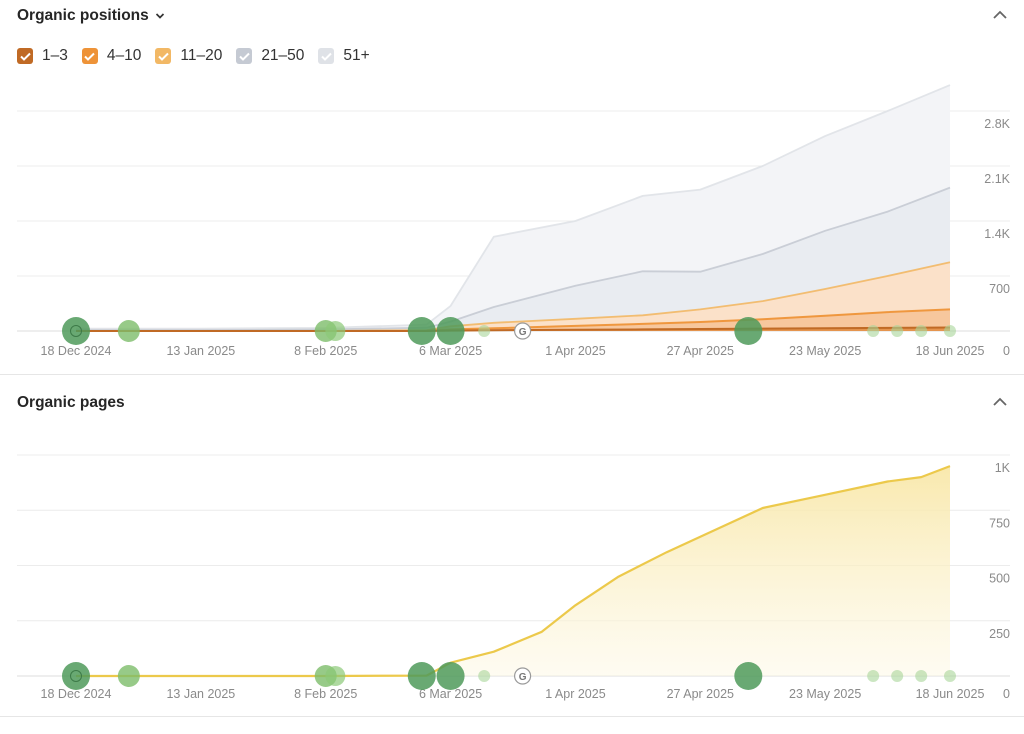 The image size is (1024, 734). What do you see at coordinates (999, 523) in the screenshot?
I see `y-tick-label: 750` at bounding box center [999, 523].